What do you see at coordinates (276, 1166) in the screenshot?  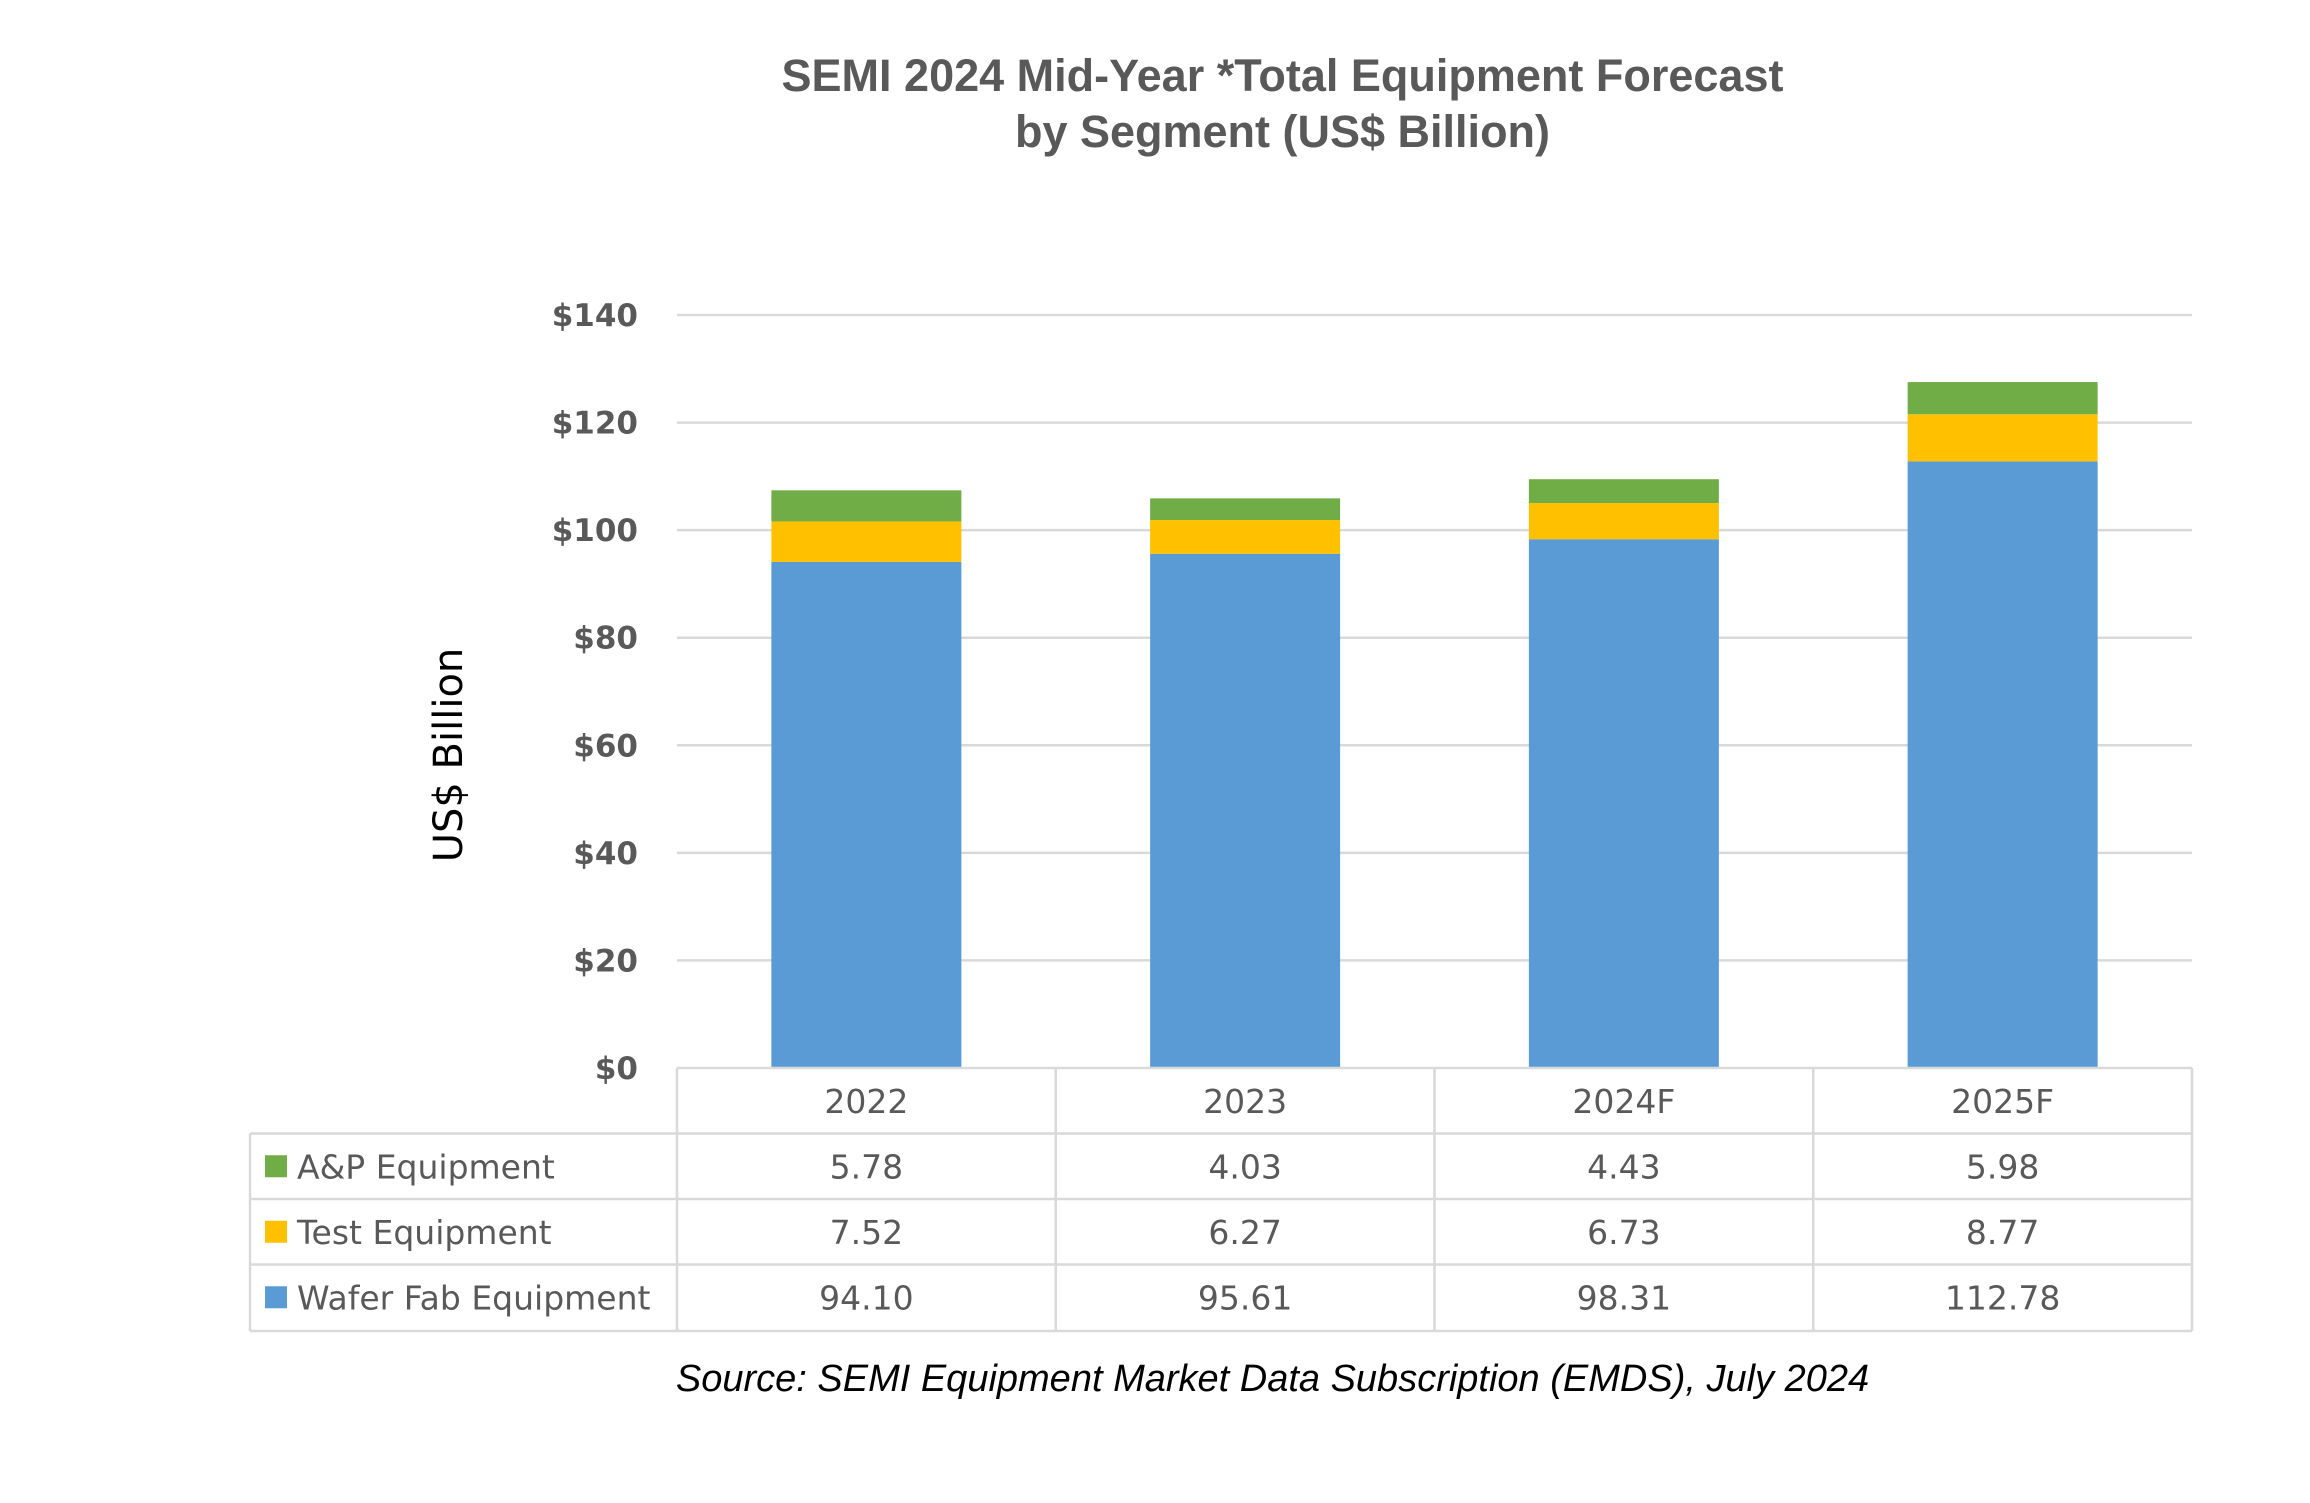 I see `legend-swatch-aandp-equipment` at bounding box center [276, 1166].